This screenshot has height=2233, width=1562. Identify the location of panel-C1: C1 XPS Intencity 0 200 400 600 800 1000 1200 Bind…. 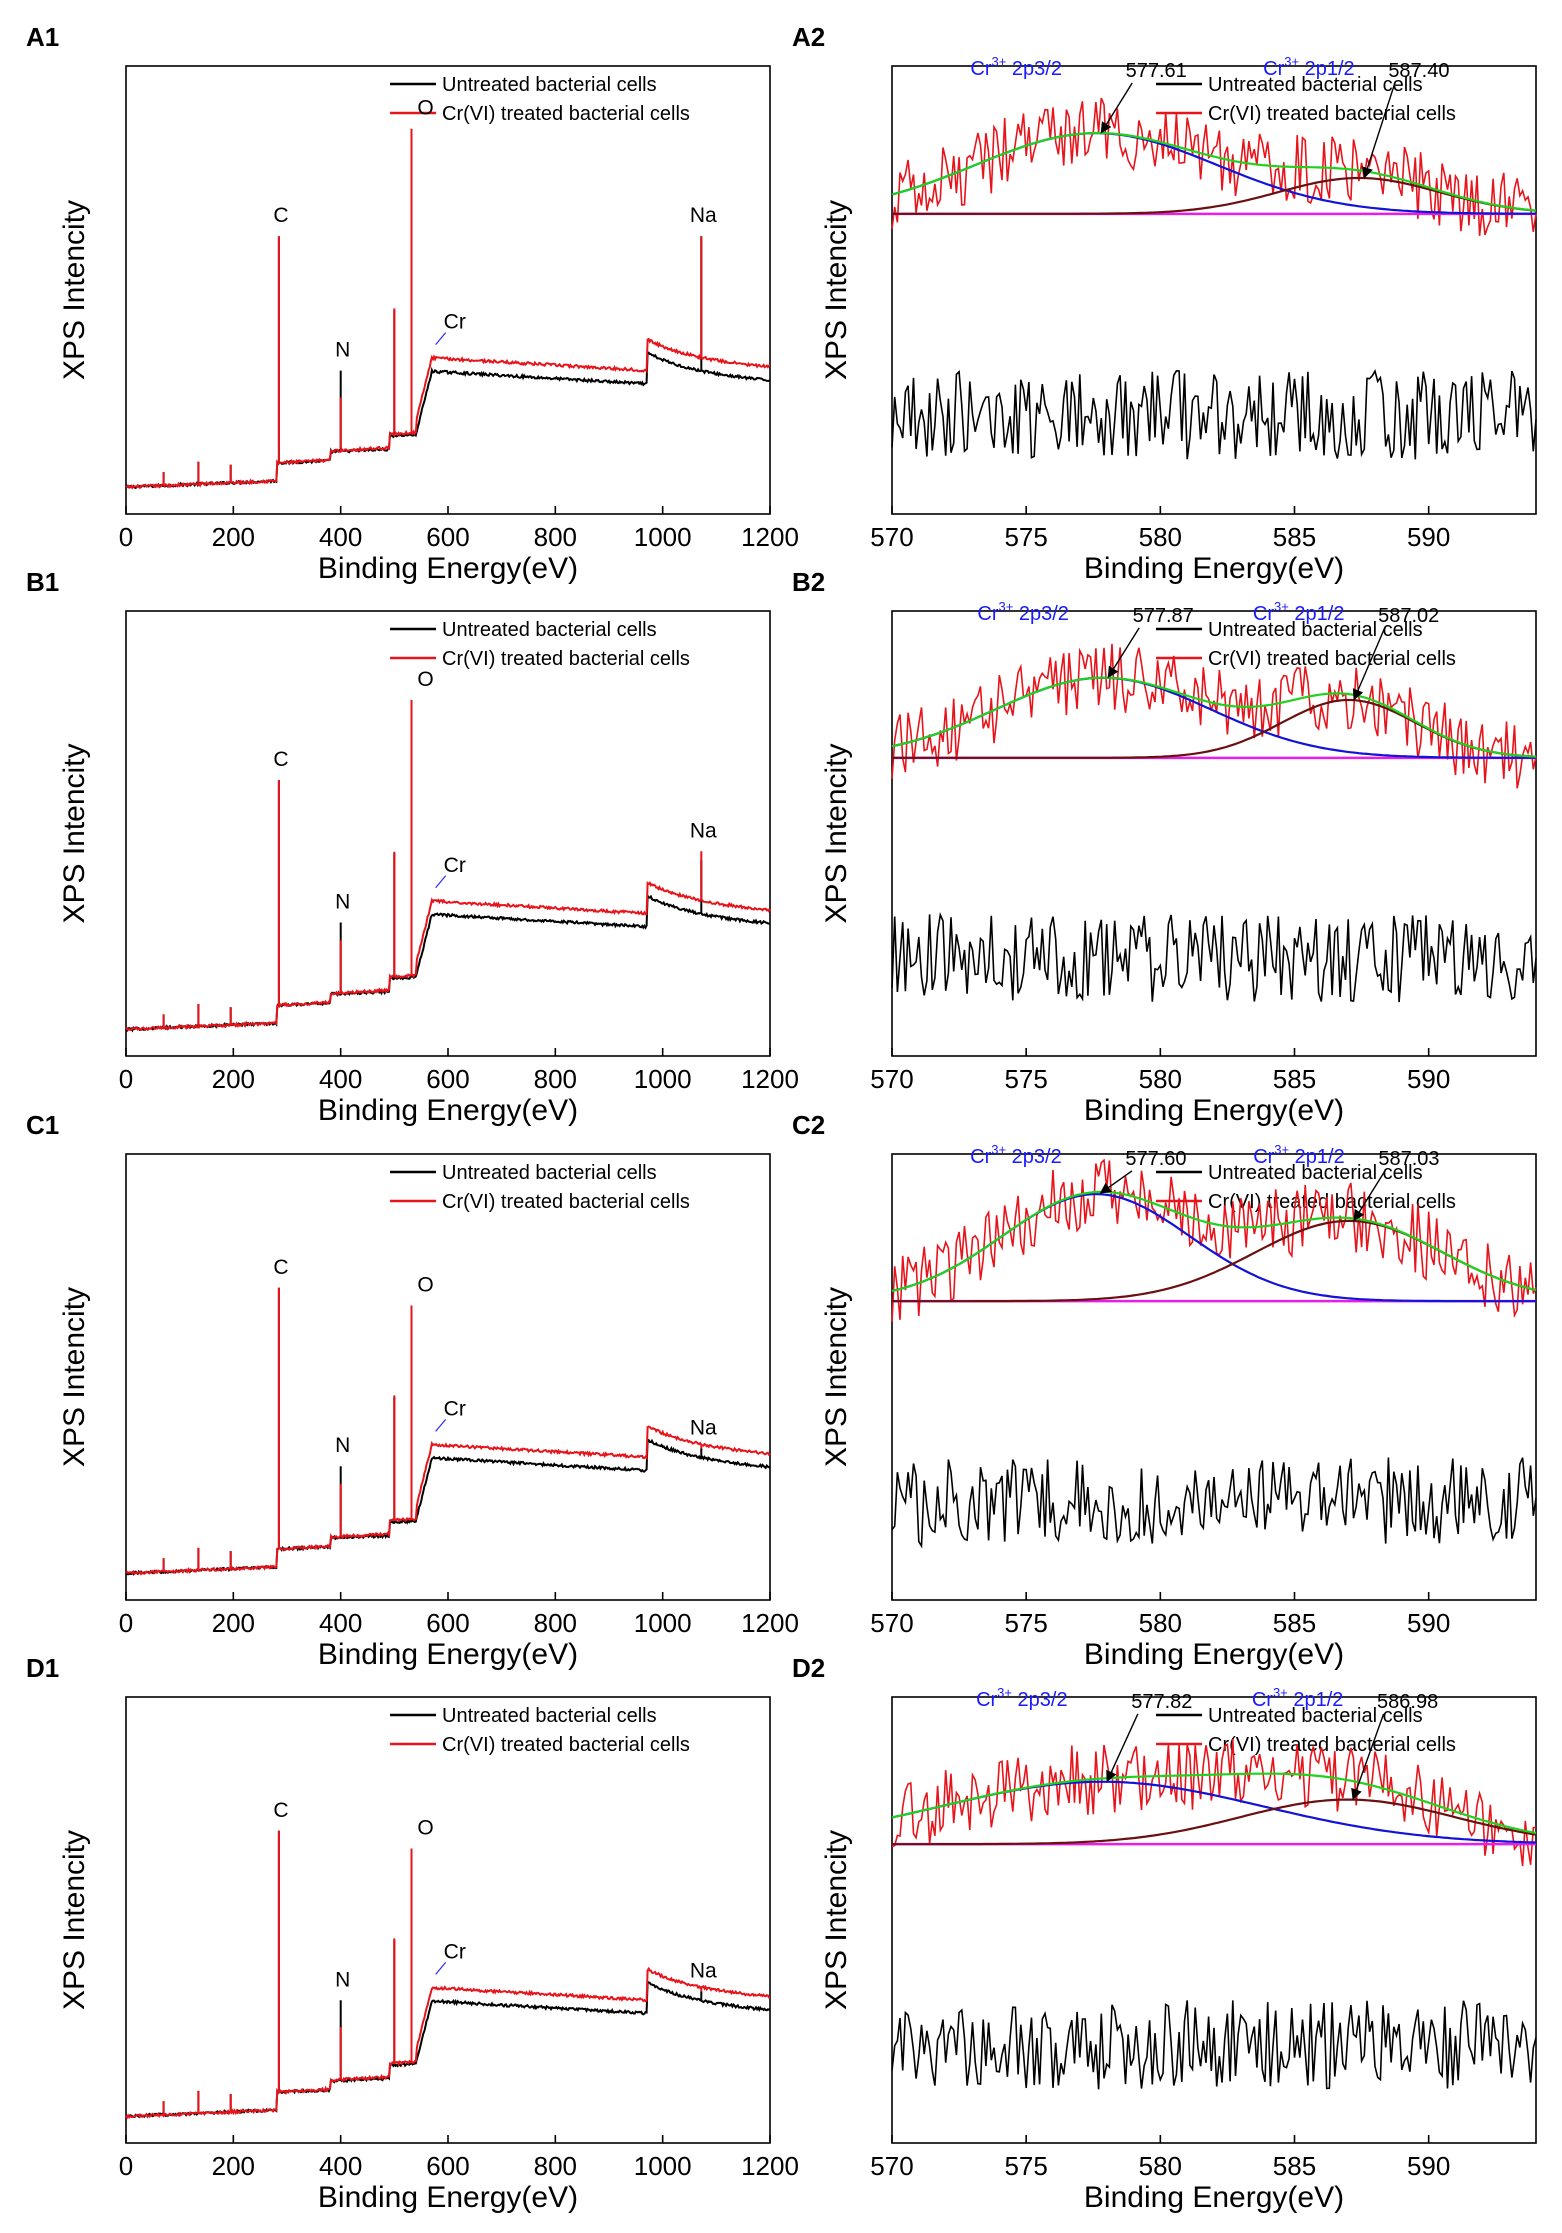
(412, 1390).